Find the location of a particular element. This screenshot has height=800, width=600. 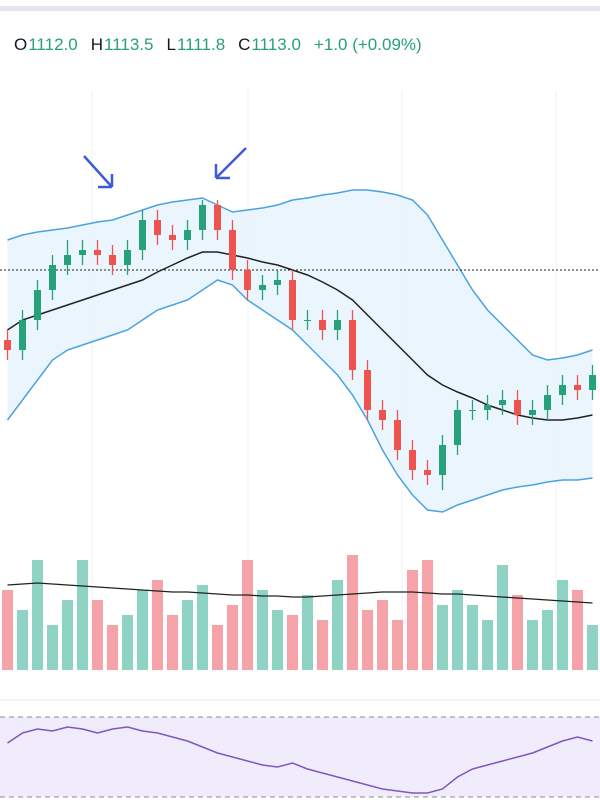

header-value: L is located at coordinates (170, 44).